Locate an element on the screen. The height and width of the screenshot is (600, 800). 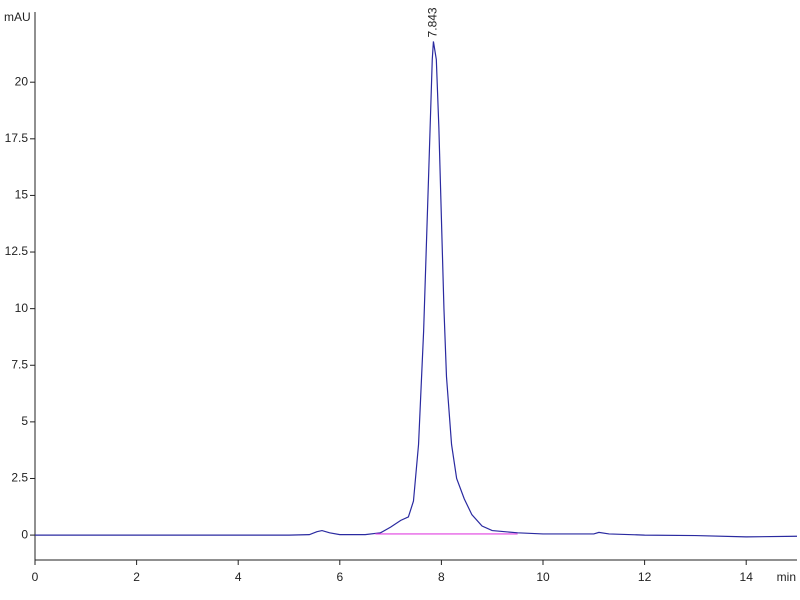
y-tick-label: 17.5 is located at coordinates (17, 138).